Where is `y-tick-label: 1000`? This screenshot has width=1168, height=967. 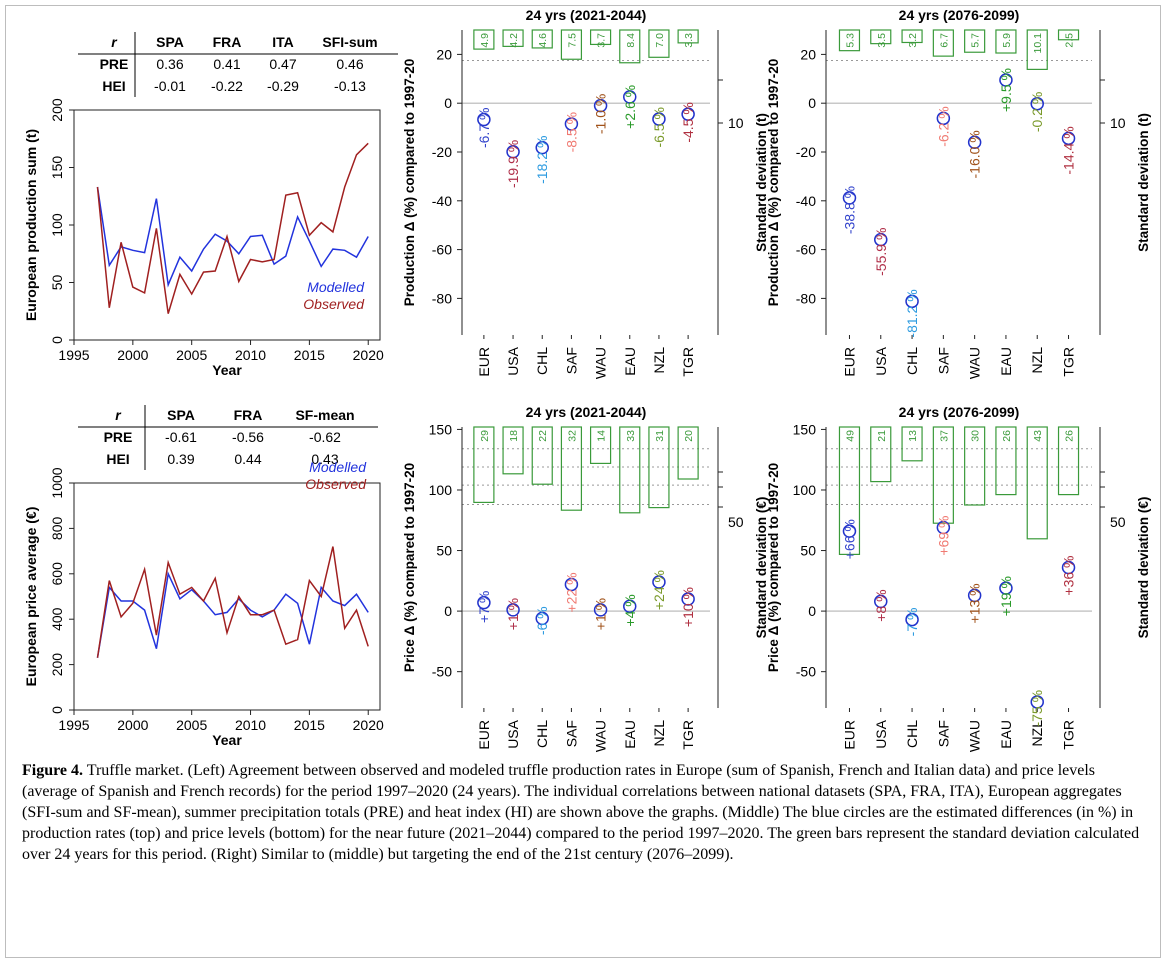
y-tick-label: 1000 is located at coordinates (57, 482).